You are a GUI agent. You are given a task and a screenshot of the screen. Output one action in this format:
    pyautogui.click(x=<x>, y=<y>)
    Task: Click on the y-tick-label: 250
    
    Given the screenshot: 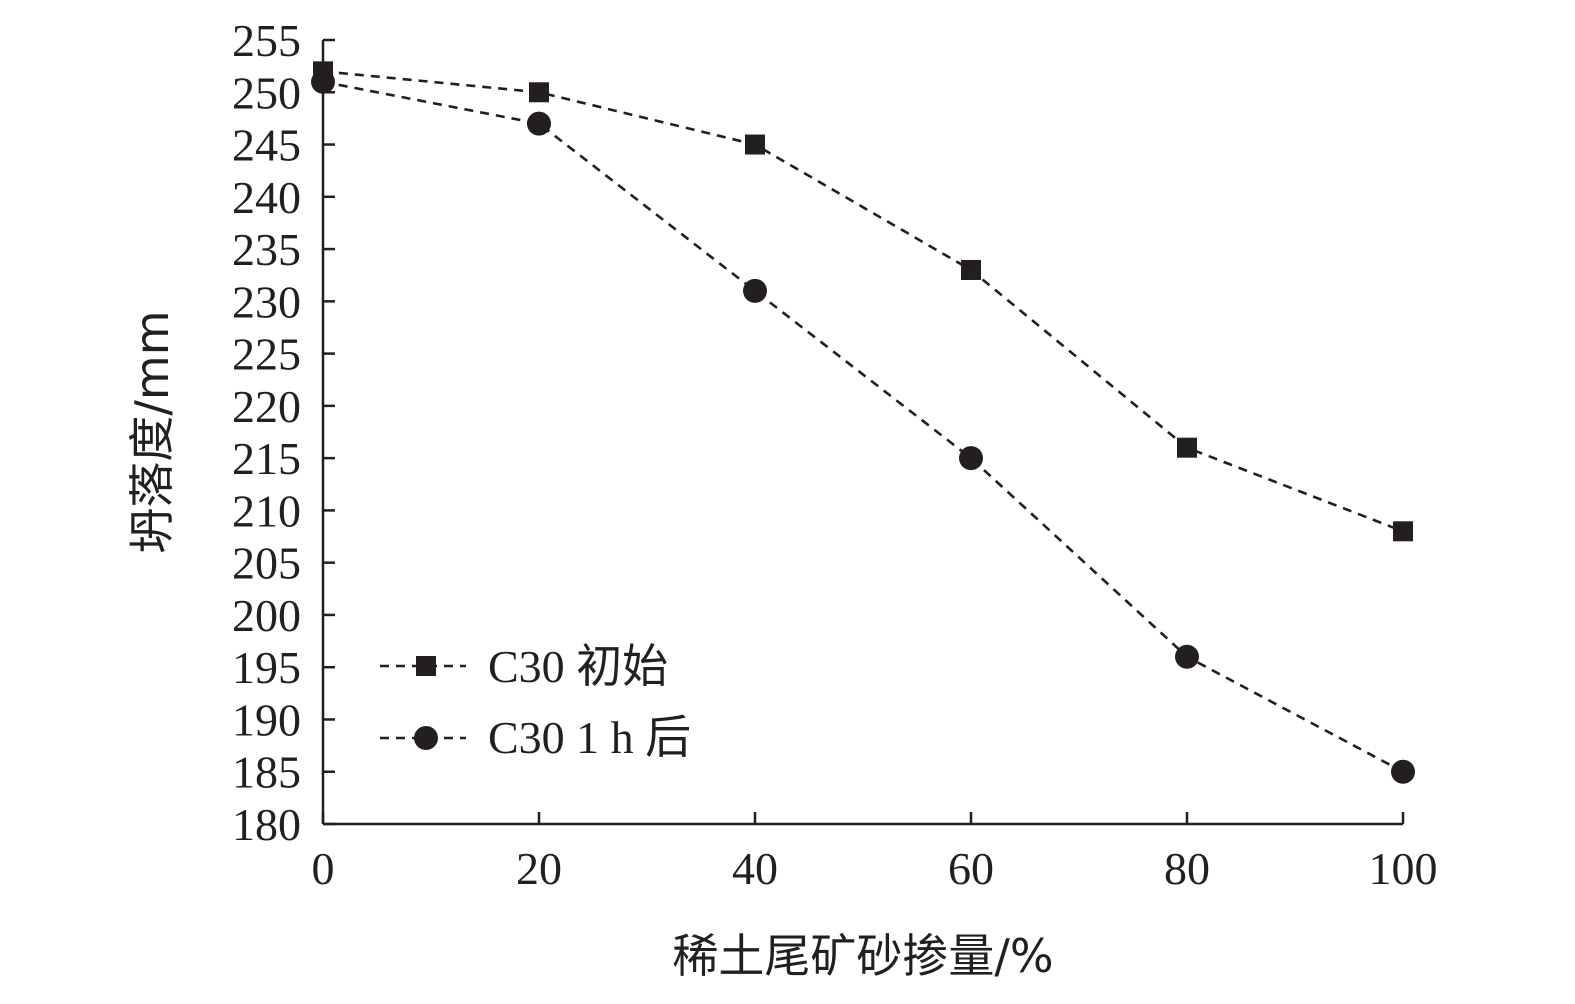 What is the action you would take?
    pyautogui.click(x=266, y=92)
    